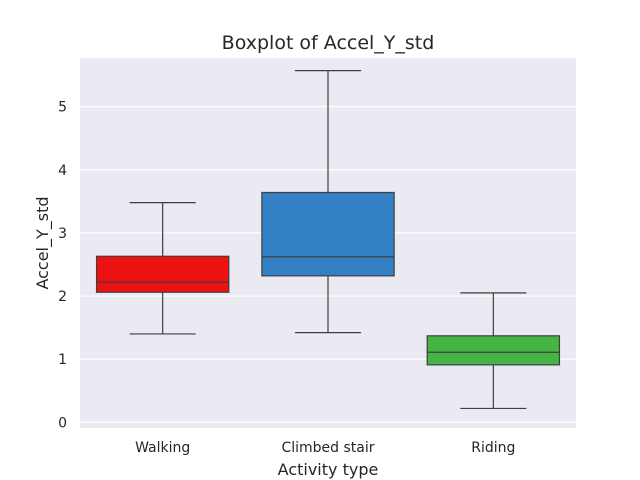 The width and height of the screenshot is (640, 480). I want to click on y-tick-labels: 0 1 2 3 4 5, so click(62, 266).